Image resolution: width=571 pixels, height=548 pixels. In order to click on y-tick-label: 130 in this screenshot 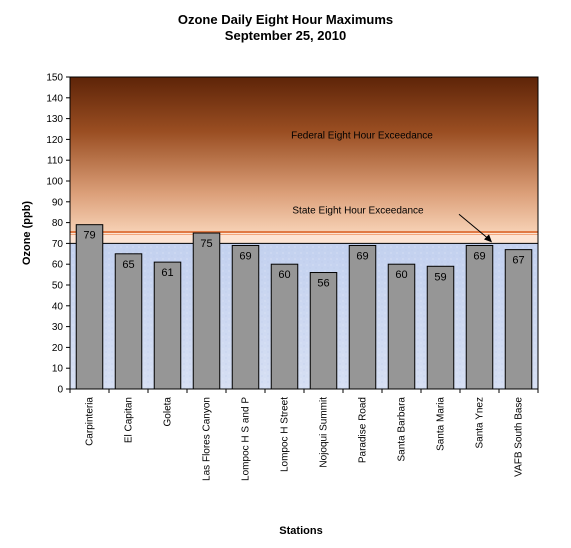, I will do `click(54, 119)`.